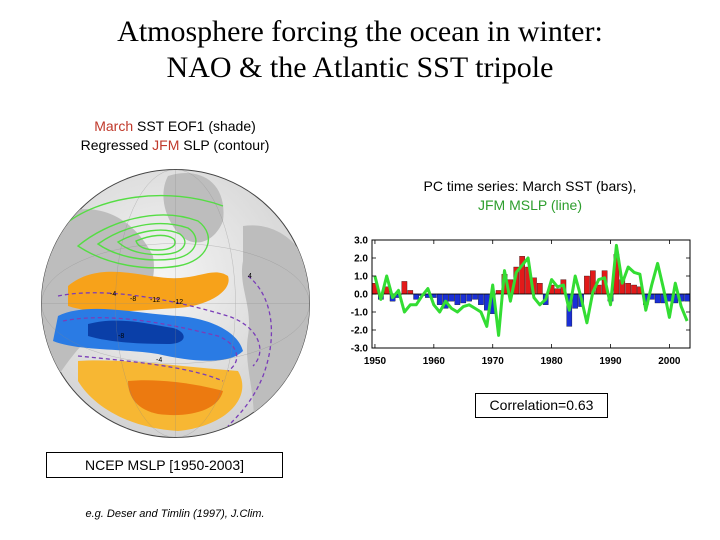  Describe the element at coordinates (360, 331) in the screenshot. I see `y-tick-label: -2.0` at that location.